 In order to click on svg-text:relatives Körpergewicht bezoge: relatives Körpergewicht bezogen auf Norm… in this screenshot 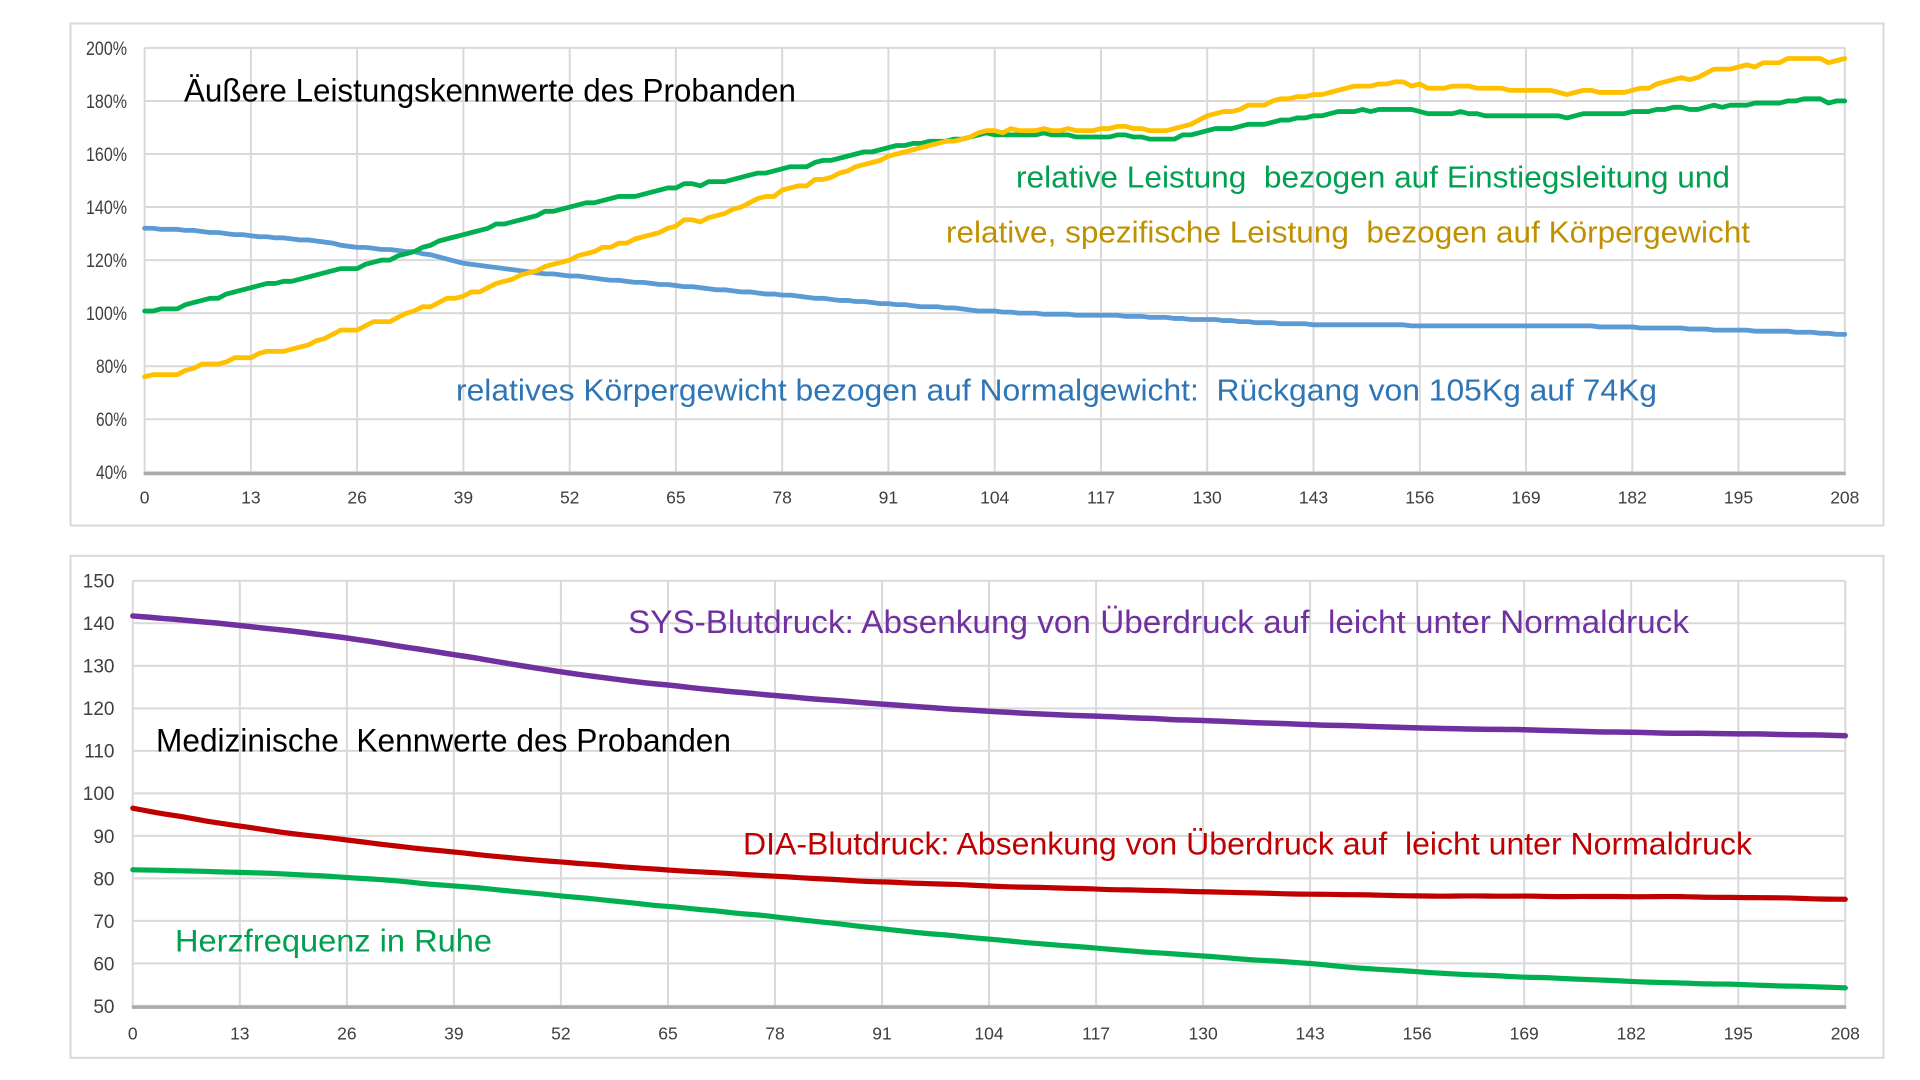, I will do `click(1056, 391)`.